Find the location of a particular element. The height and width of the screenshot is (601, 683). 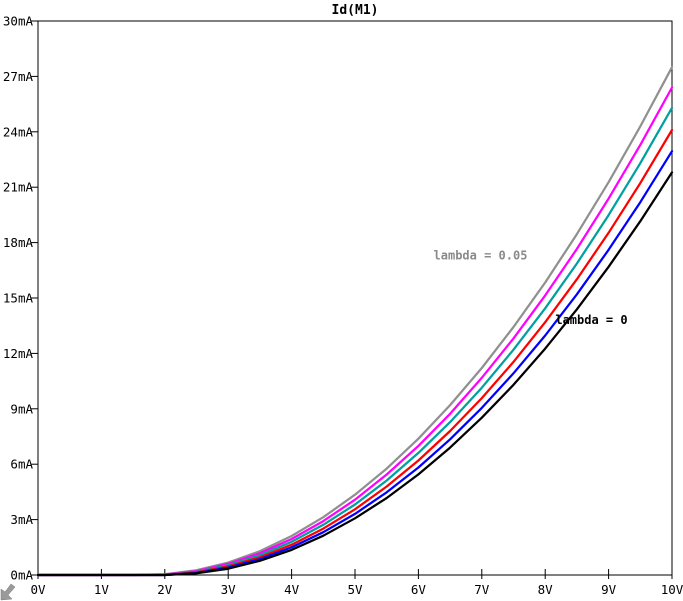

x-axis-tick-label: 6V is located at coordinates (419, 589).